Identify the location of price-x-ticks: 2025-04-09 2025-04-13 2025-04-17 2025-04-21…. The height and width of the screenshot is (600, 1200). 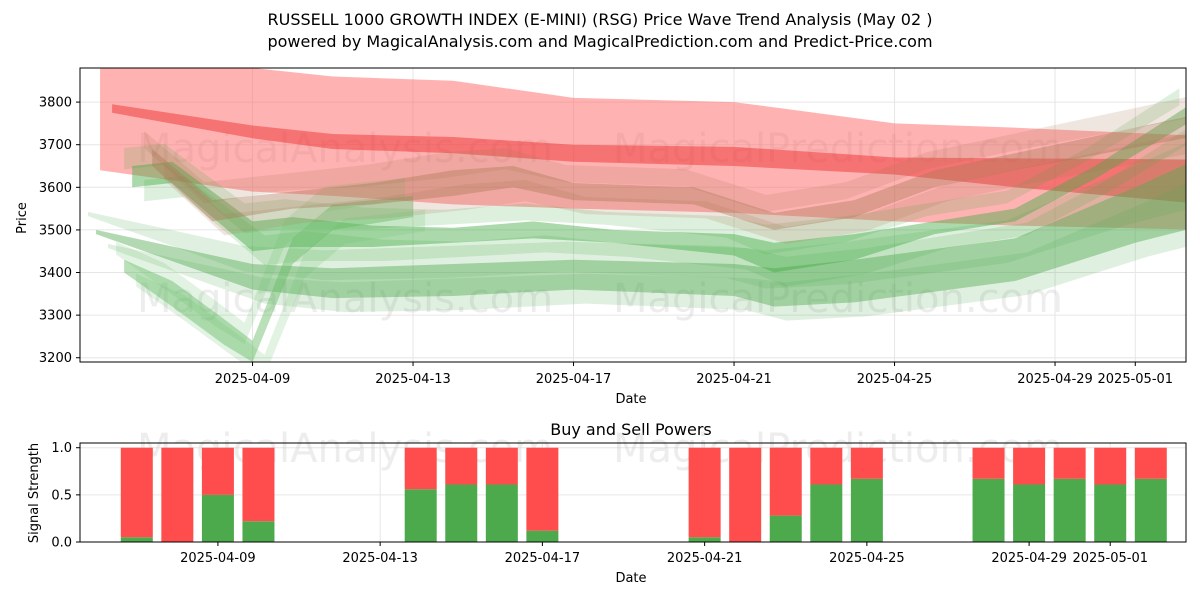
(694, 374).